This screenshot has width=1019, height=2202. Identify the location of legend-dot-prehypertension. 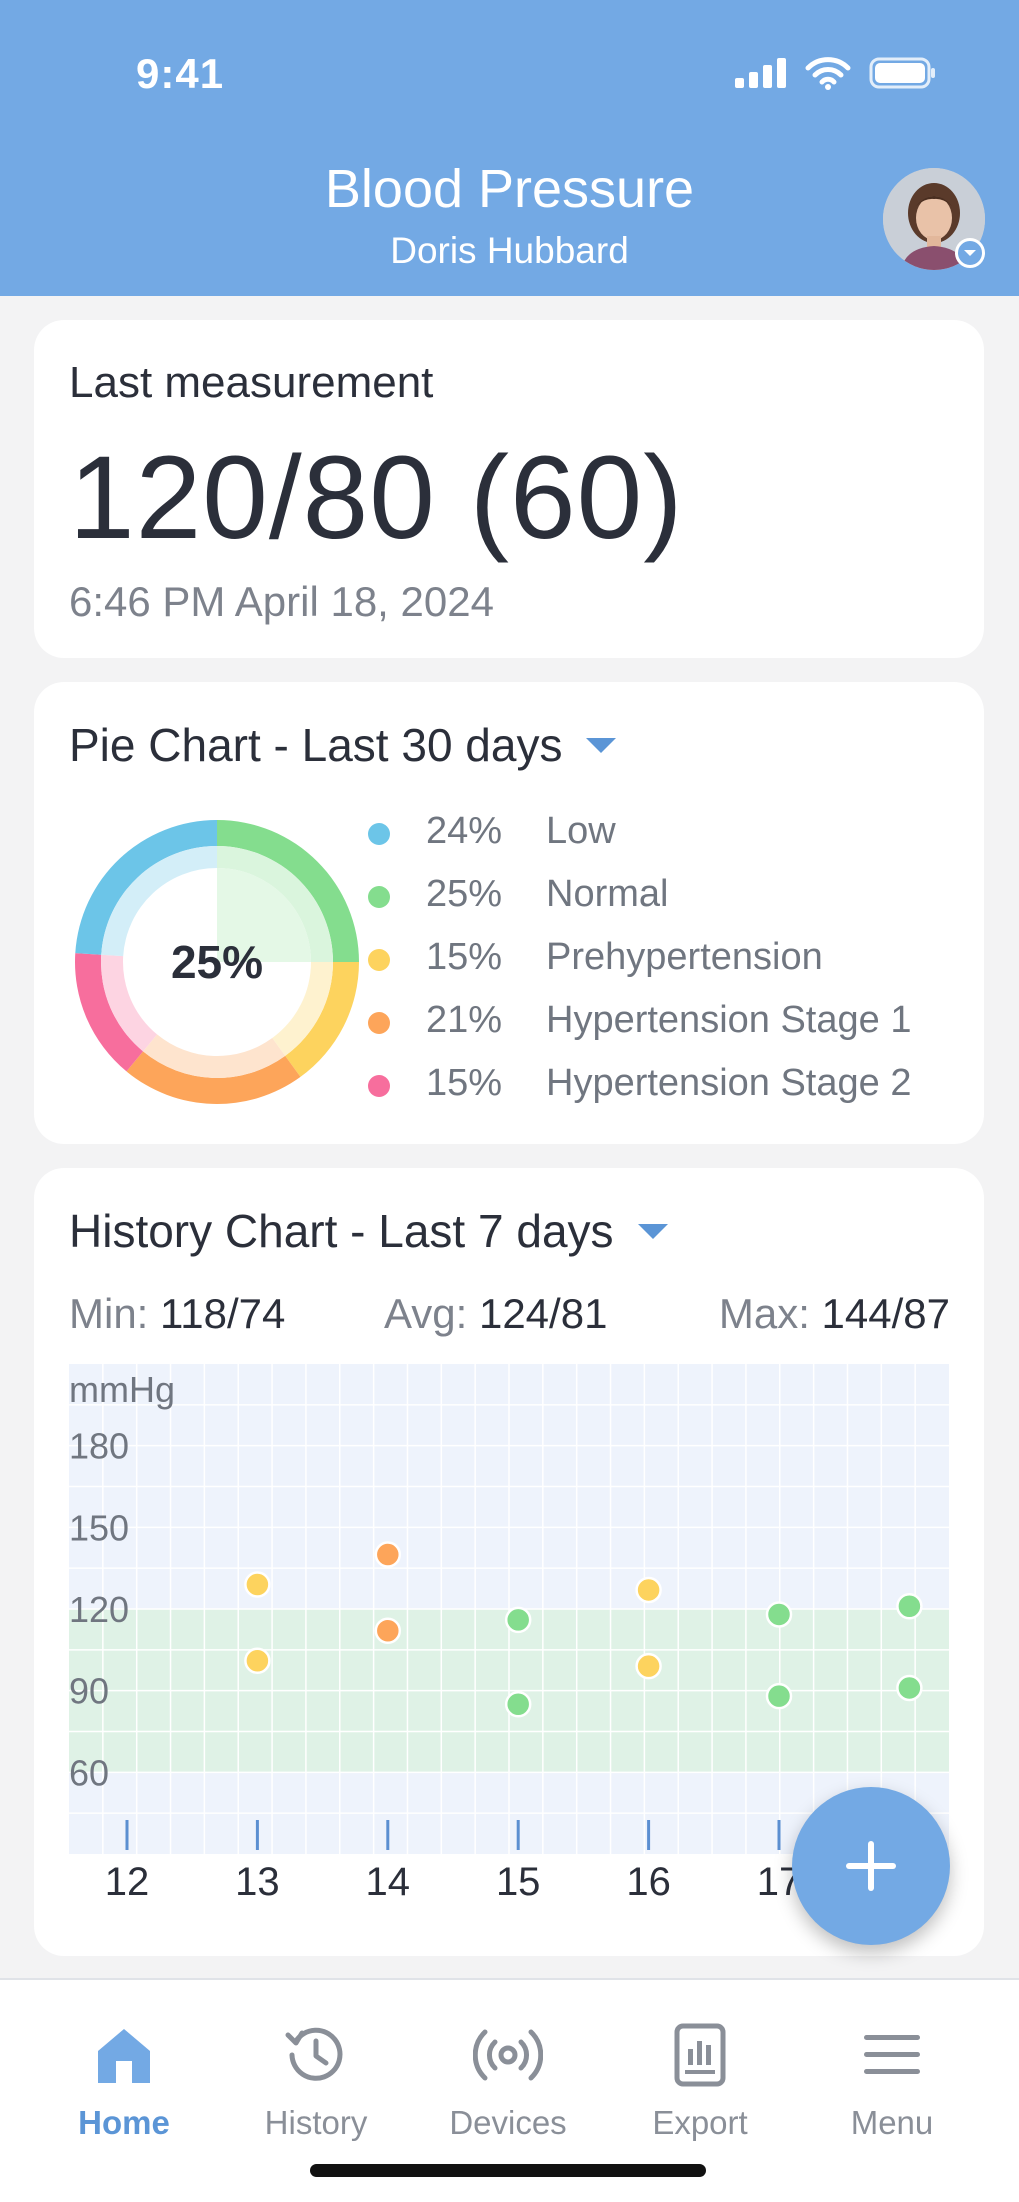
(379, 960).